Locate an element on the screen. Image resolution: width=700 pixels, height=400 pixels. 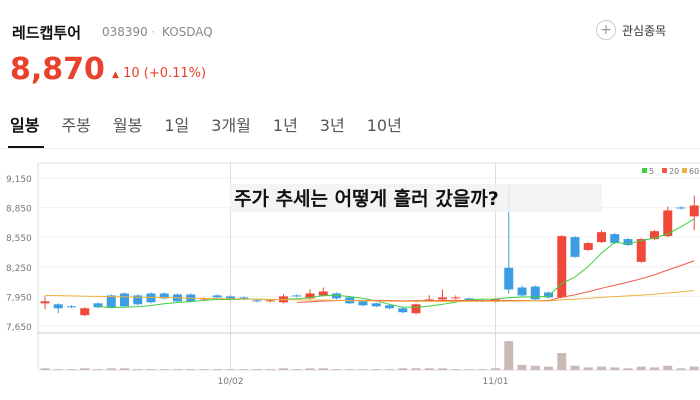
legend-label: 20 is located at coordinates (674, 171).